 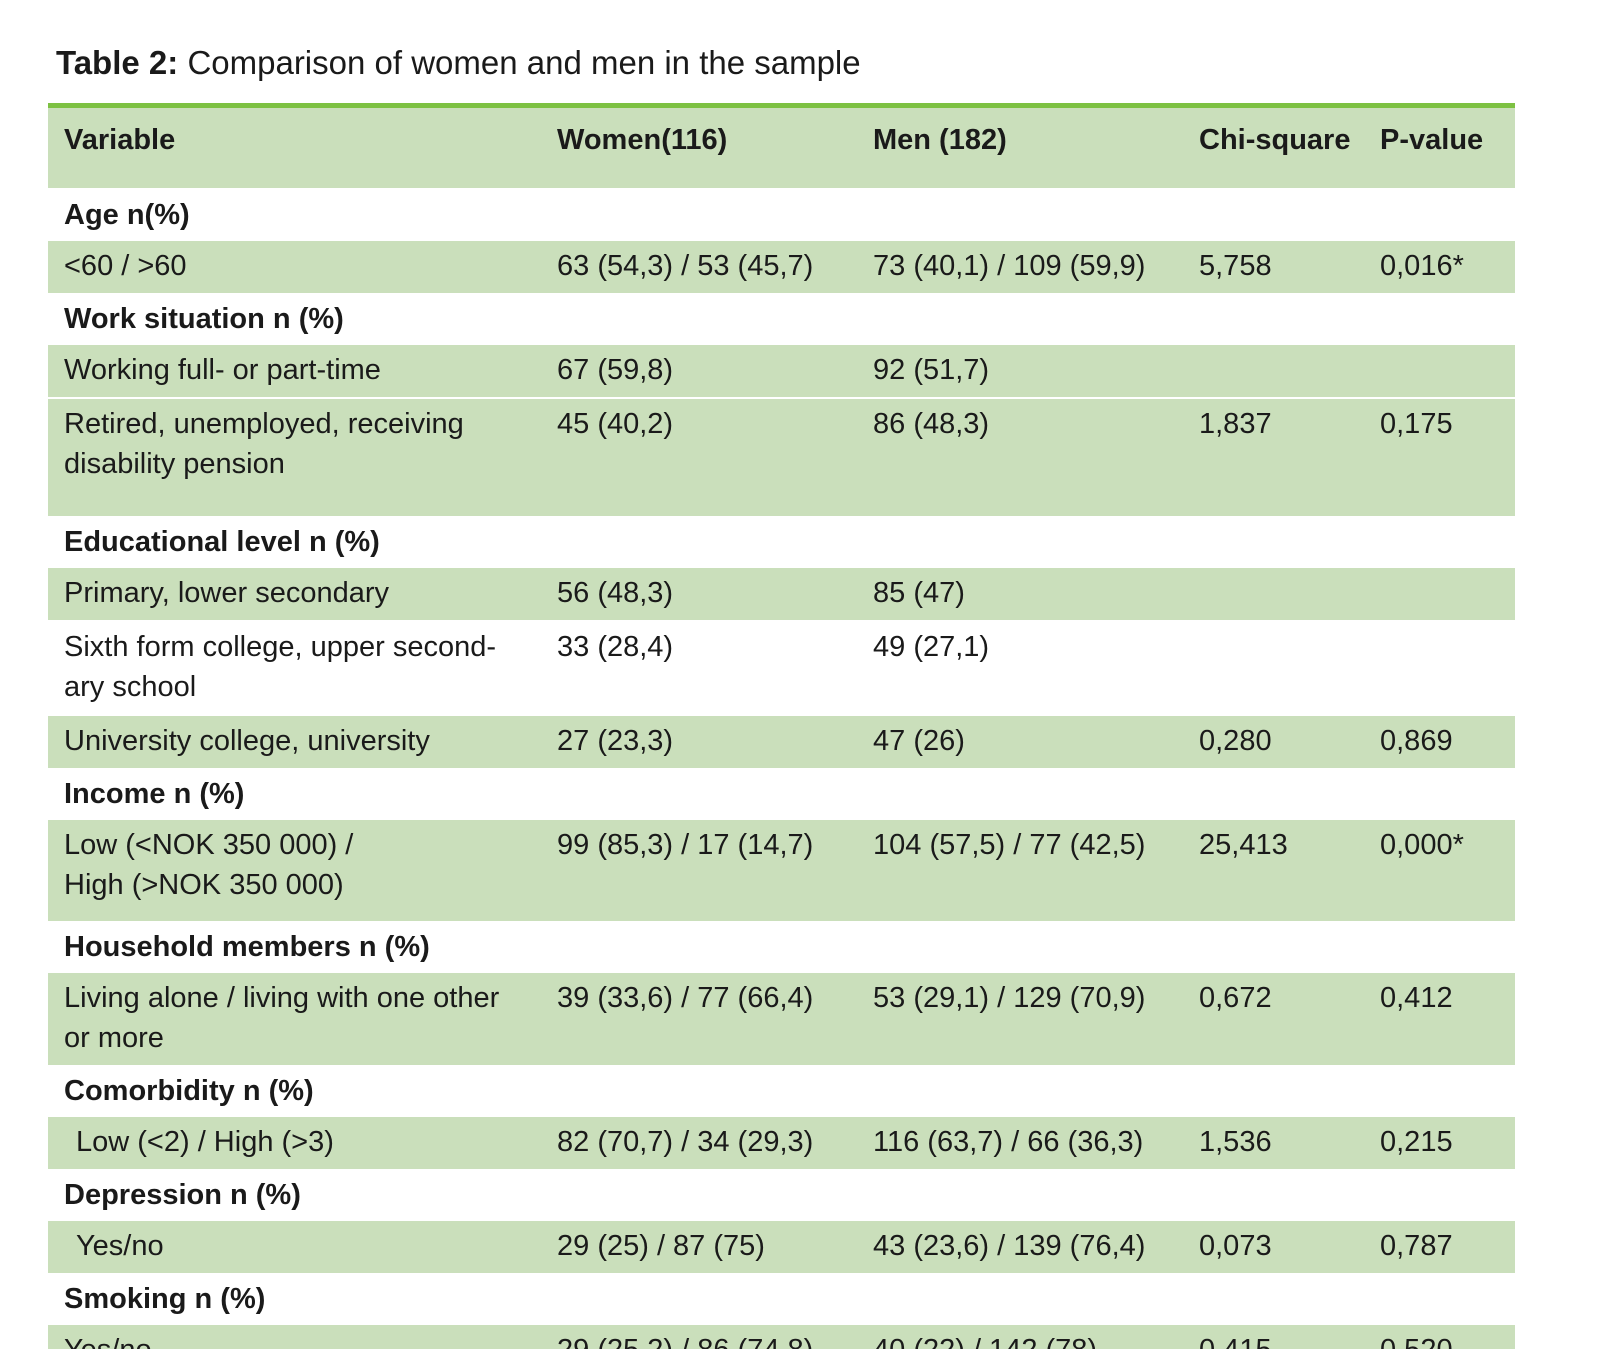 I want to click on cell-women: 33 (28,4), so click(x=715, y=669).